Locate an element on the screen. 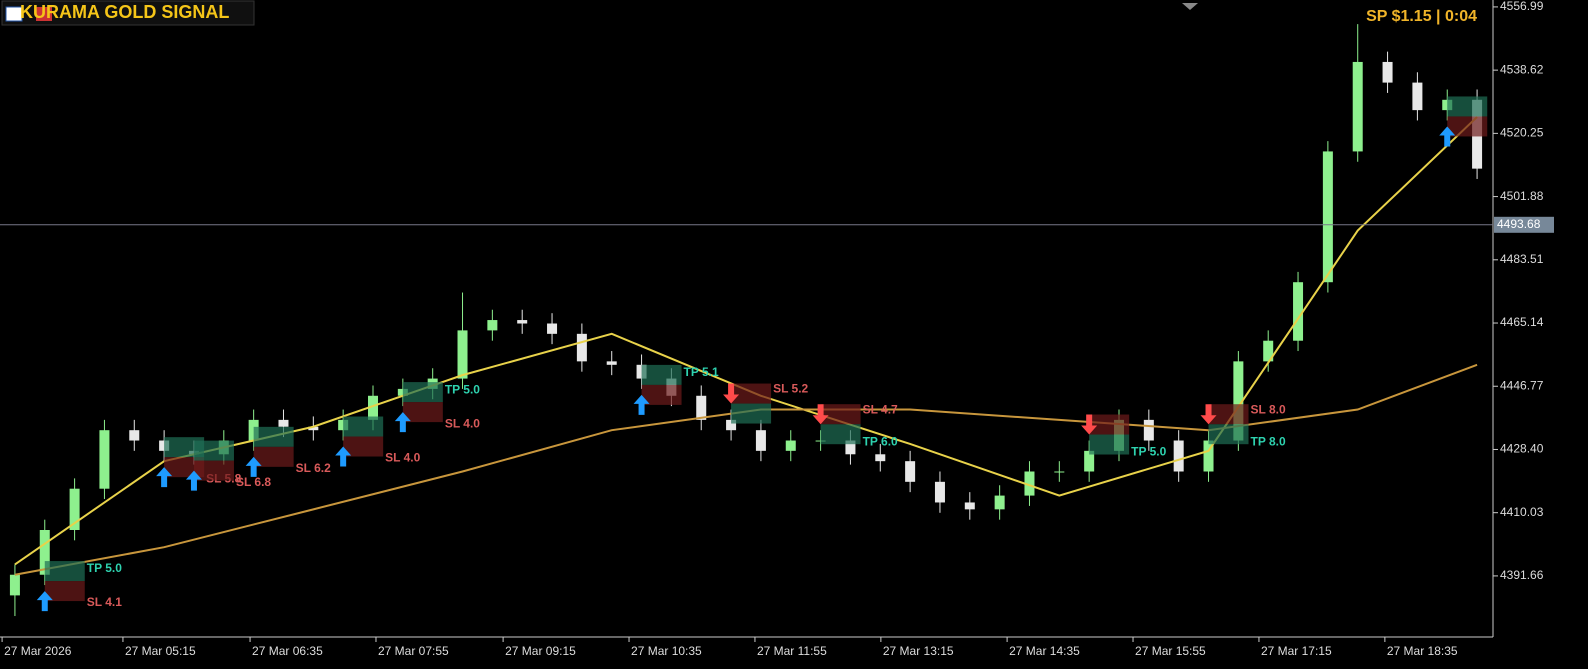 The height and width of the screenshot is (669, 1588). header-title: KURAMA GOLD SIGNAL is located at coordinates (124, 12).